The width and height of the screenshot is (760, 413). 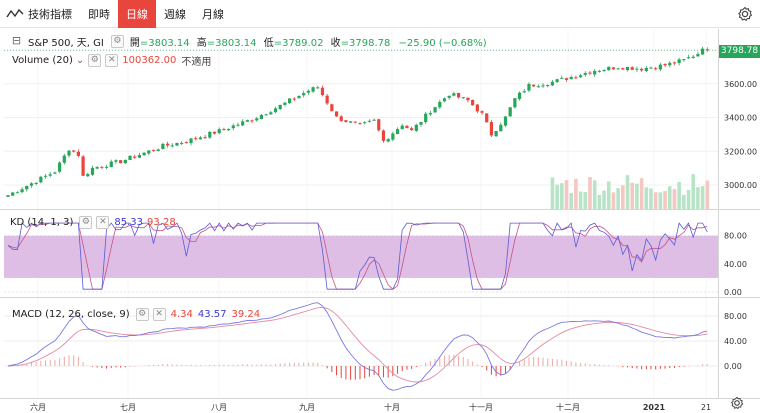 What do you see at coordinates (568, 407) in the screenshot?
I see `time-tick-label: 十二月` at bounding box center [568, 407].